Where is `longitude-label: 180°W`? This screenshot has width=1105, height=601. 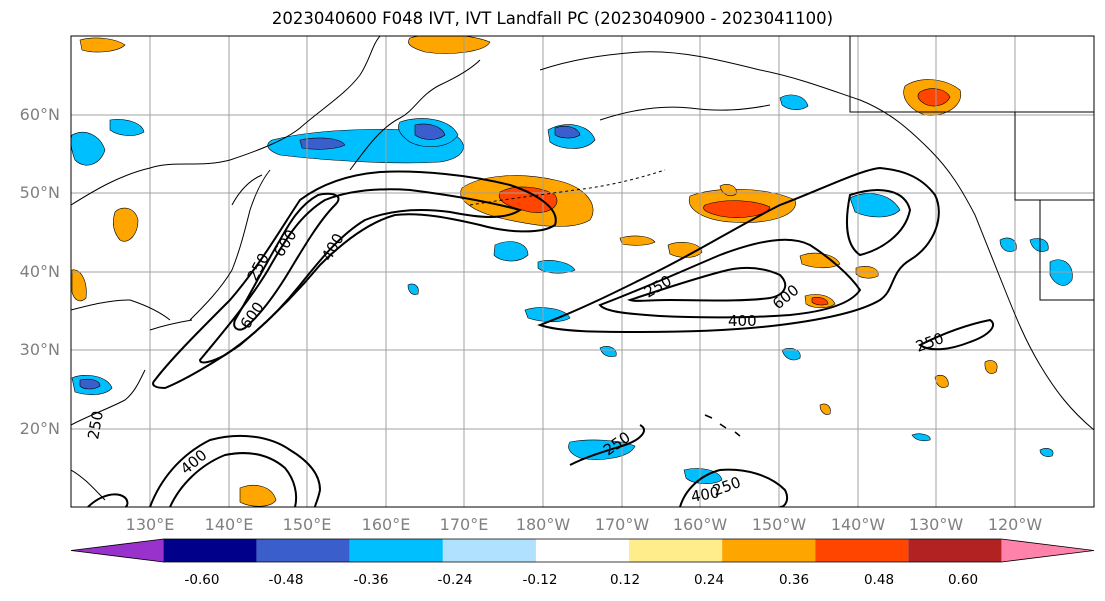
longitude-label: 180°W is located at coordinates (543, 524).